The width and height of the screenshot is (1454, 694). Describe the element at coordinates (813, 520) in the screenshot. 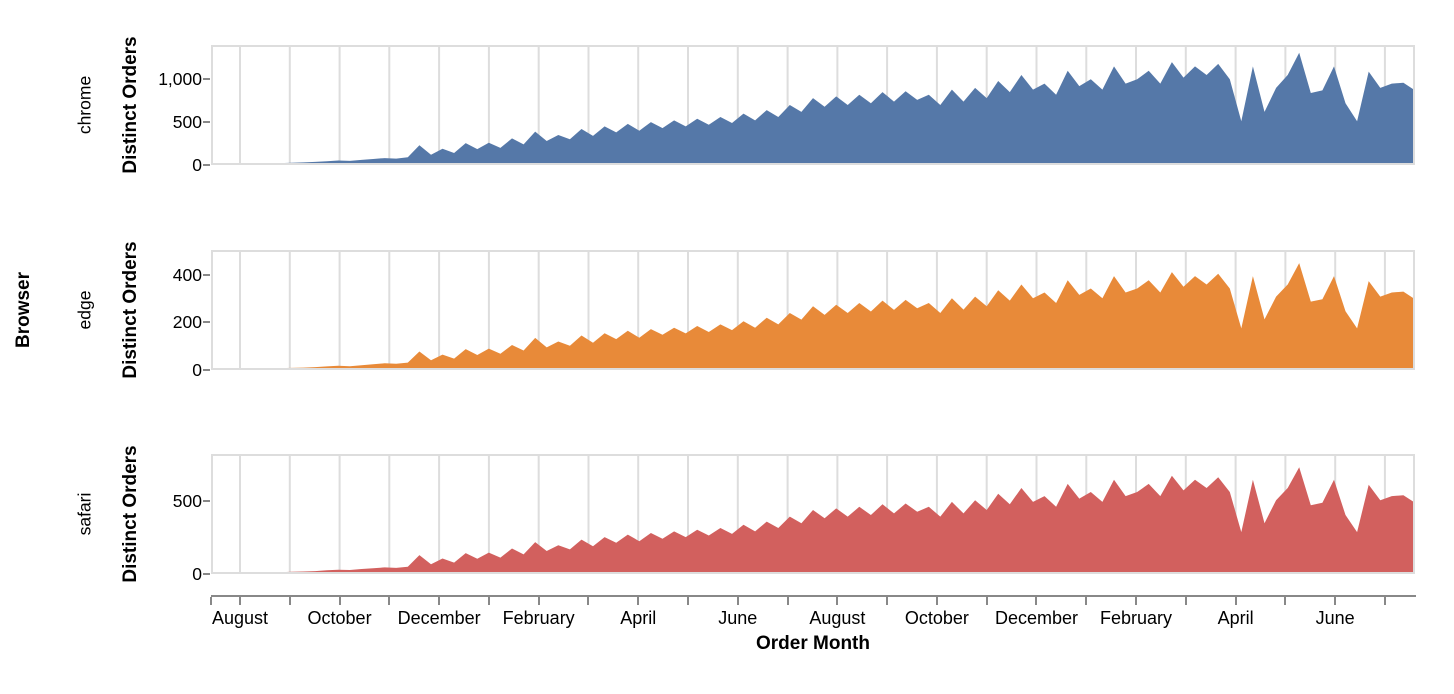

I see `area-safari` at that location.